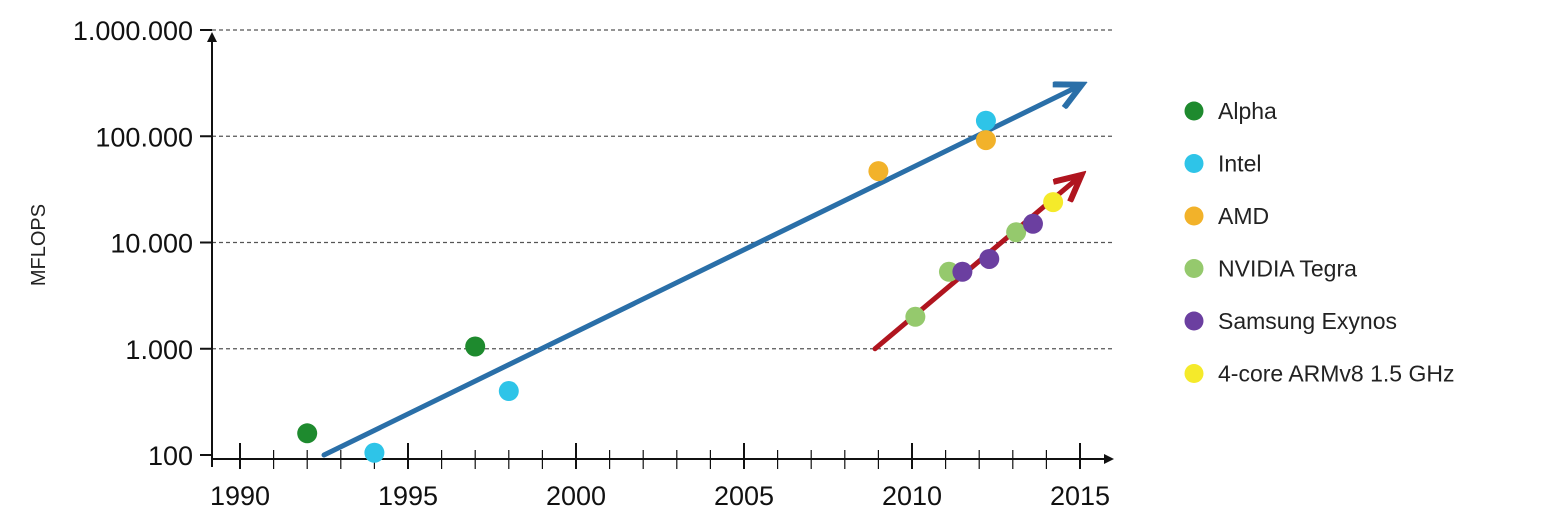 The height and width of the screenshot is (516, 1547). What do you see at coordinates (1243, 216) in the screenshot?
I see `legend-label: AMD` at bounding box center [1243, 216].